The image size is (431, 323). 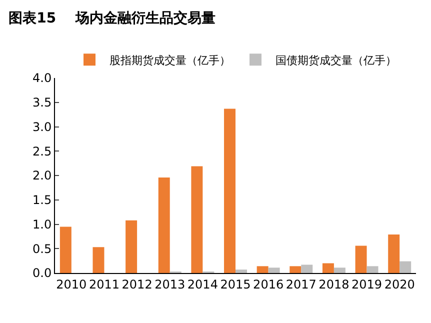 I want to click on legend-label: 股指期货成交量（亿手）, so click(x=170, y=60).